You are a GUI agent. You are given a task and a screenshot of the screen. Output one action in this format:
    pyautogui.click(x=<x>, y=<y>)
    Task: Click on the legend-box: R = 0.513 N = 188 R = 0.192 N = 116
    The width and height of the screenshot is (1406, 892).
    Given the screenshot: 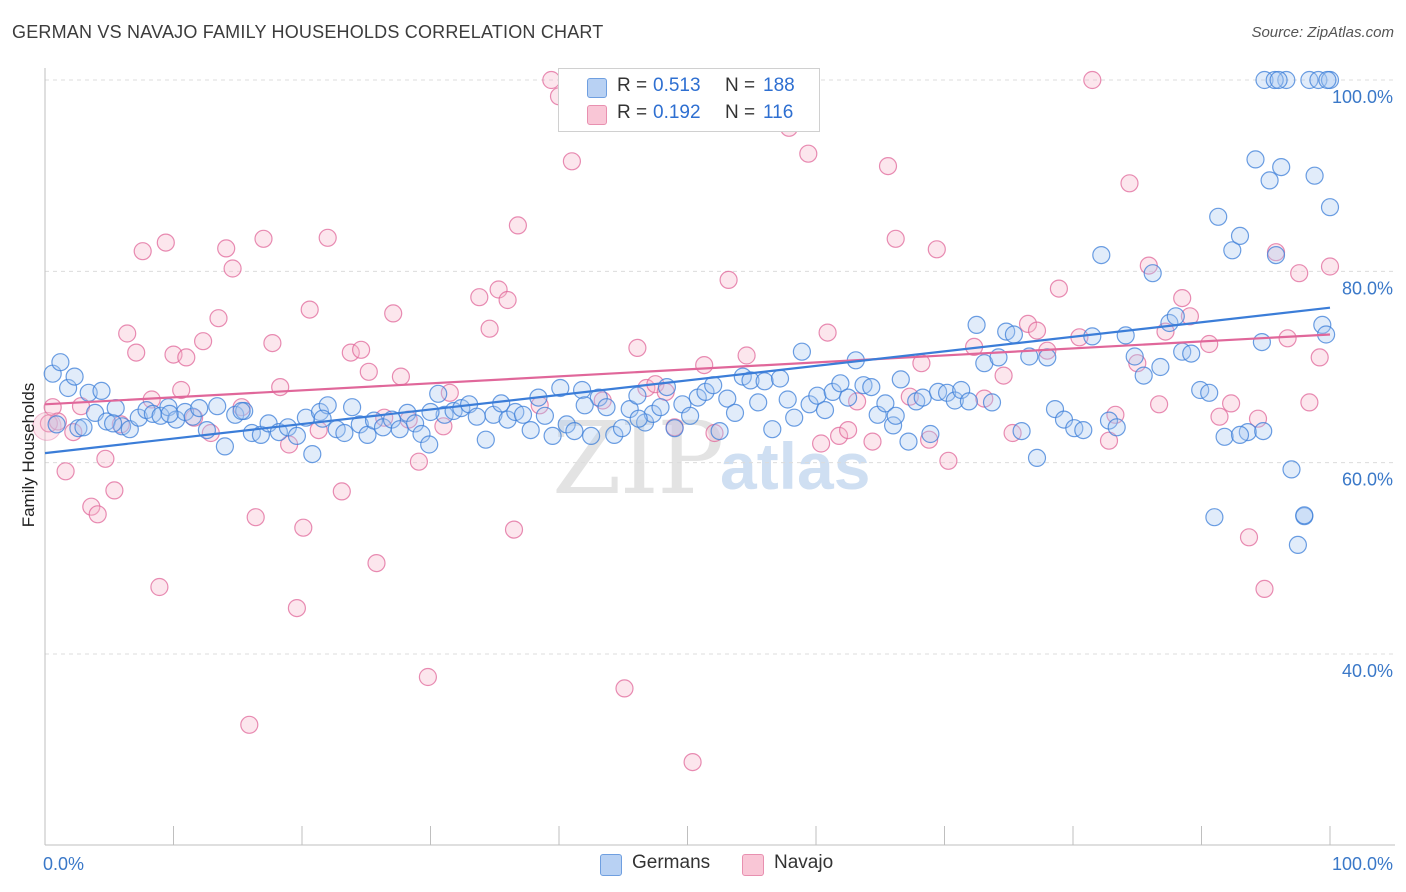 What is the action you would take?
    pyautogui.click(x=689, y=100)
    